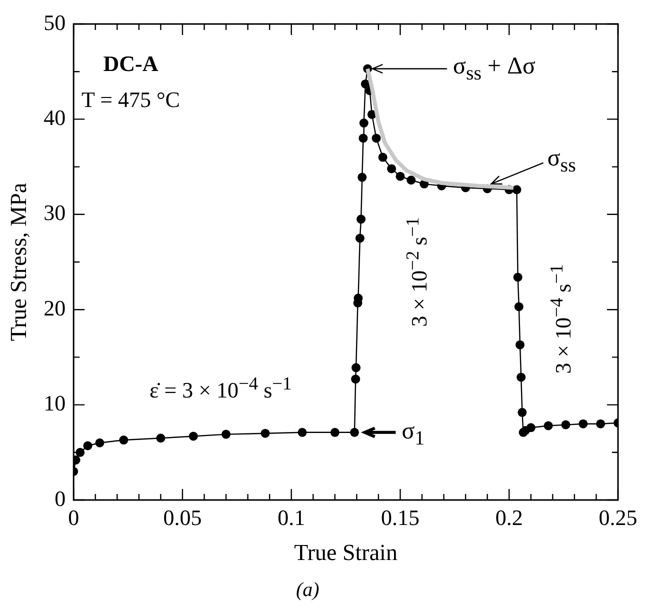 This screenshot has width=652, height=612. Describe the element at coordinates (308, 590) in the screenshot. I see `text: (a)` at that location.